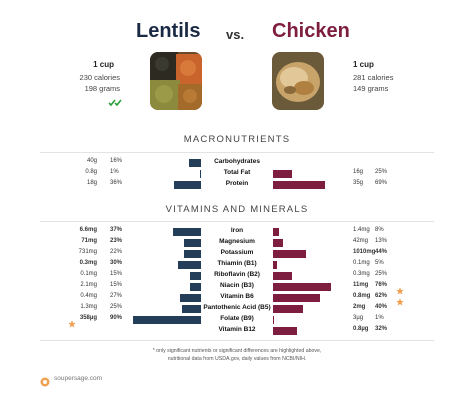 This screenshot has height=405, width=474. I want to click on left-serving: 1 cup, so click(103, 64).